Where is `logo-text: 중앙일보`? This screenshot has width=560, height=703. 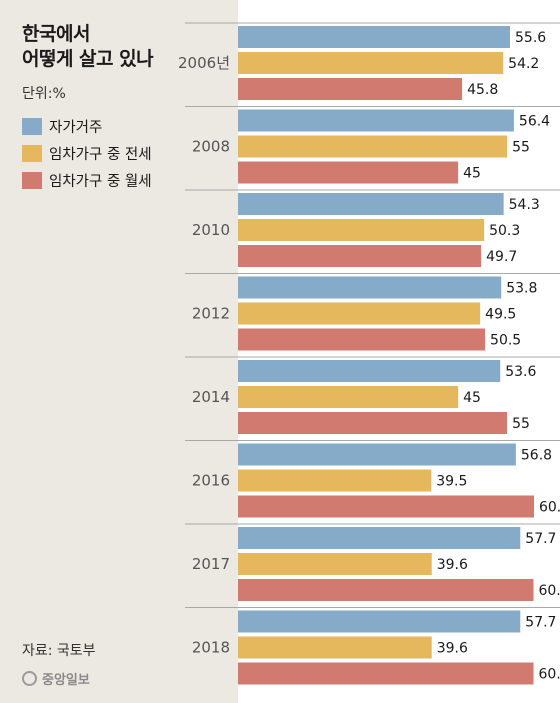 logo-text: 중앙일보 is located at coordinates (66, 680).